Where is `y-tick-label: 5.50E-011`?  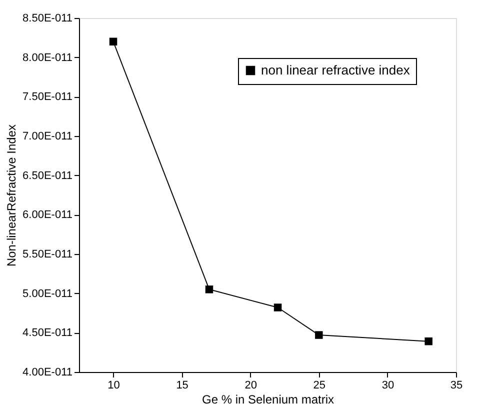 y-tick-label: 5.50E-011 is located at coordinates (47, 254).